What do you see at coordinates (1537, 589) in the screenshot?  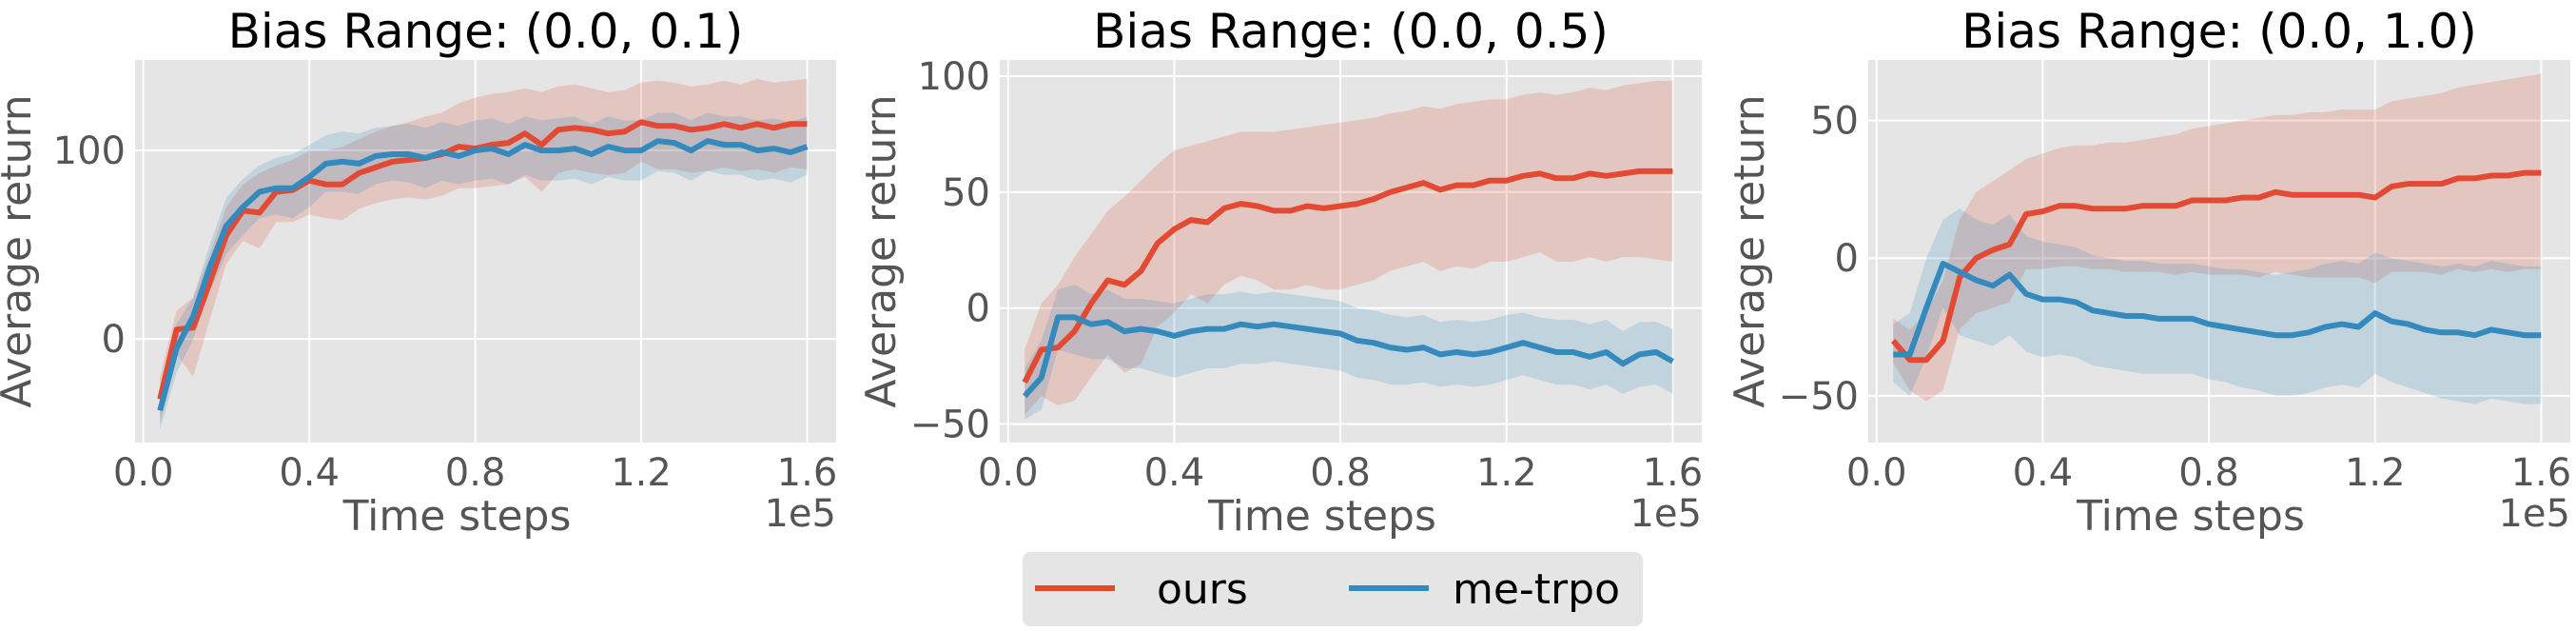 I see `legend-label-me-trpo: me-trpo` at bounding box center [1537, 589].